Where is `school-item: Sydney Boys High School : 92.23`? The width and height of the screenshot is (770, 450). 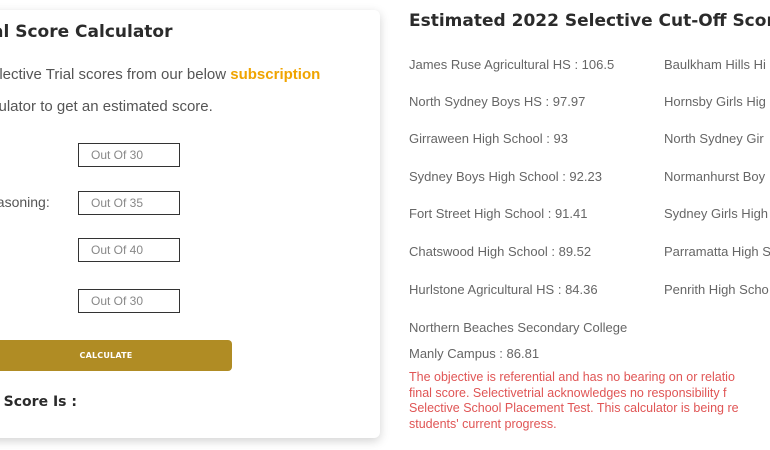 school-item: Sydney Boys High School : 92.23 is located at coordinates (505, 176).